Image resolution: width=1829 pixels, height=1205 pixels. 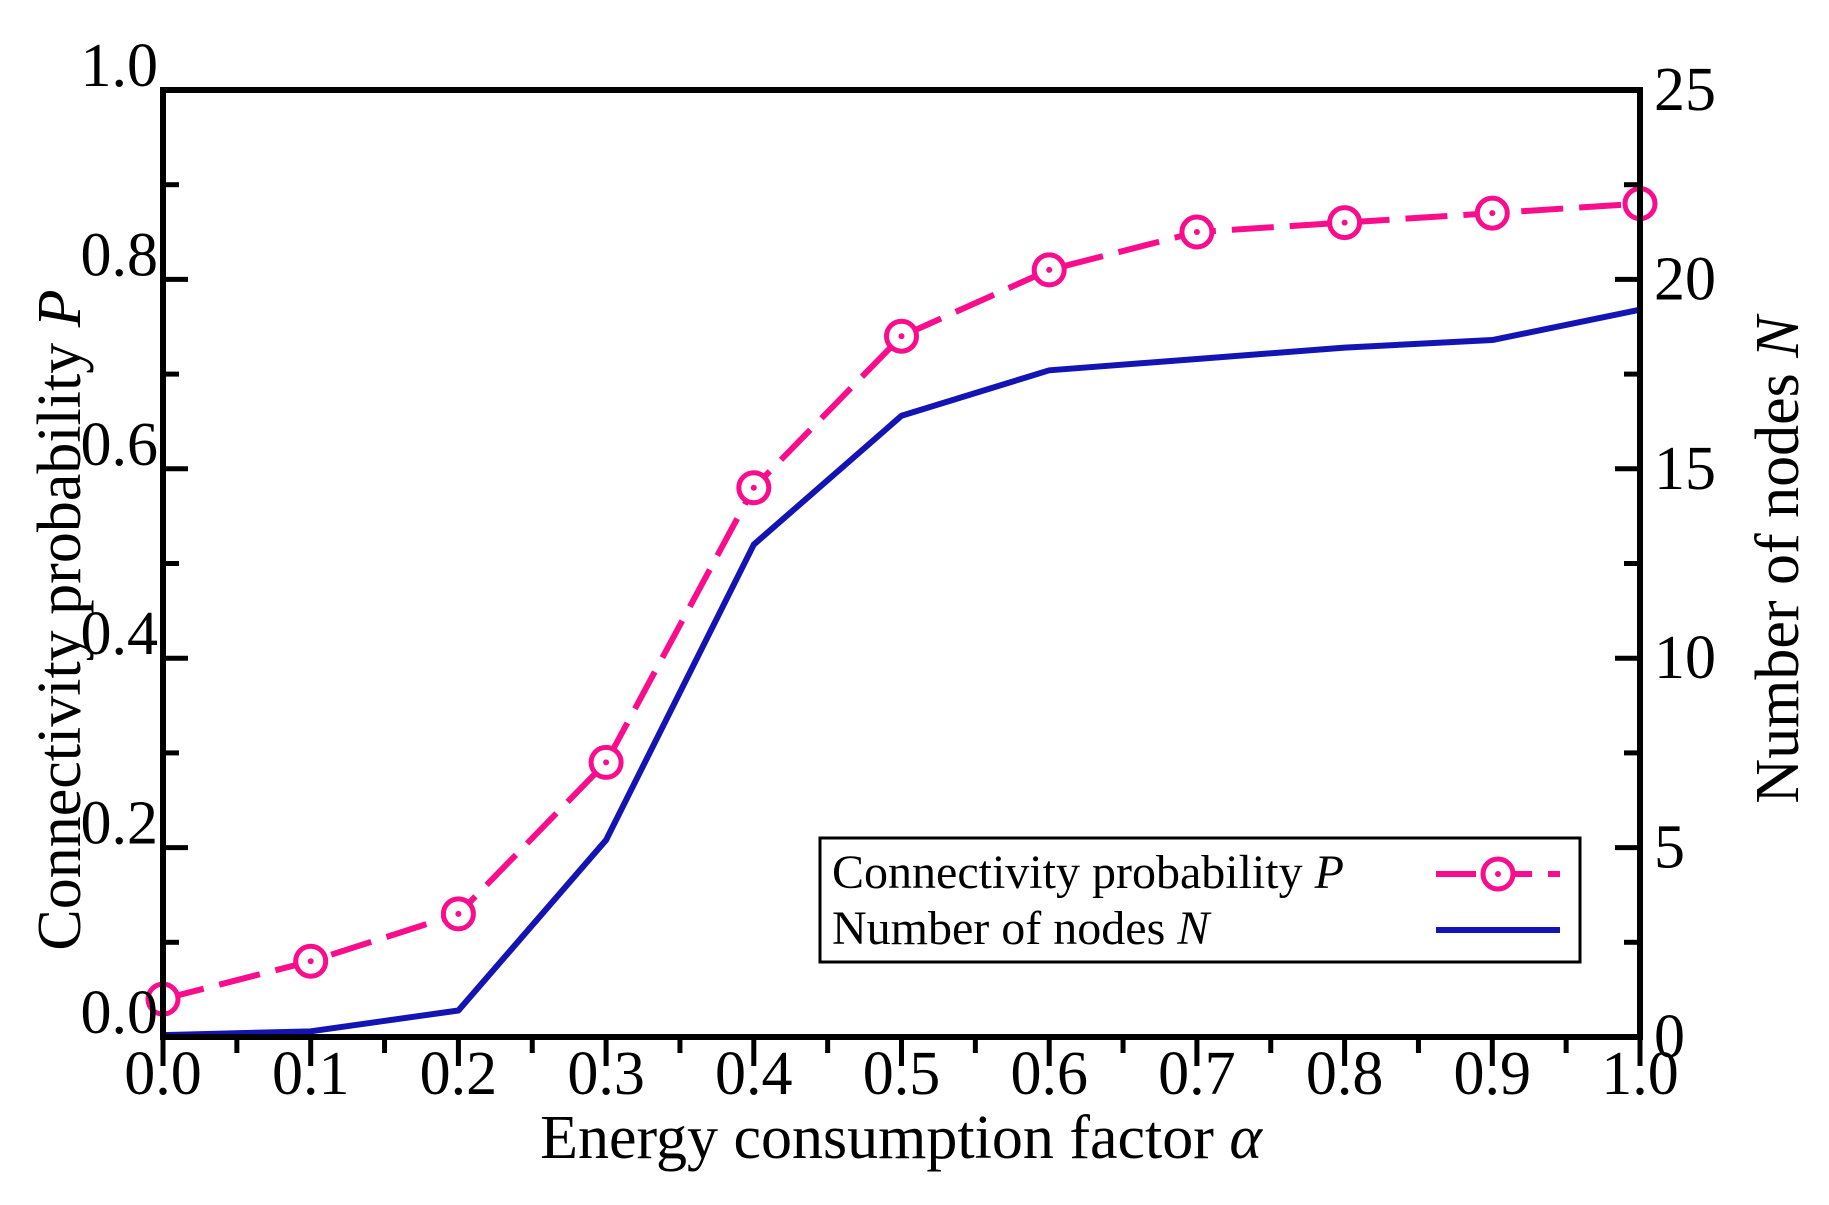 What do you see at coordinates (1778, 336) in the screenshot?
I see `right-axis-title-symbol: N` at bounding box center [1778, 336].